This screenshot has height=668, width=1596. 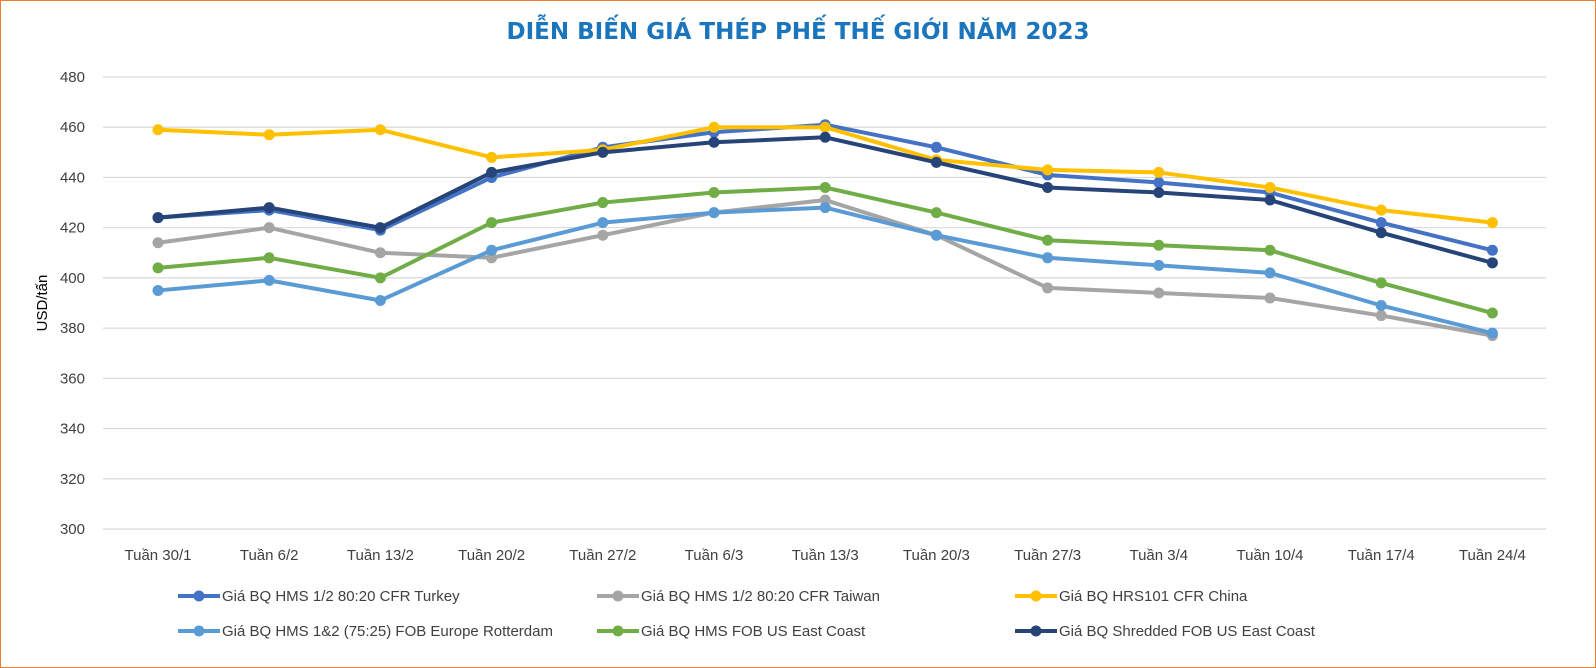 I want to click on legend-label: Giá BQ HRS101 CFR China, so click(x=1153, y=596).